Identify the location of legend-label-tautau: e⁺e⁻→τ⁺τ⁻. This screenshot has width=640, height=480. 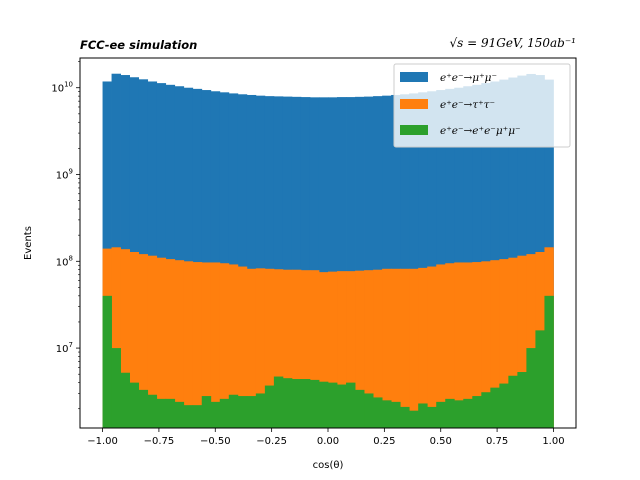
(467, 105).